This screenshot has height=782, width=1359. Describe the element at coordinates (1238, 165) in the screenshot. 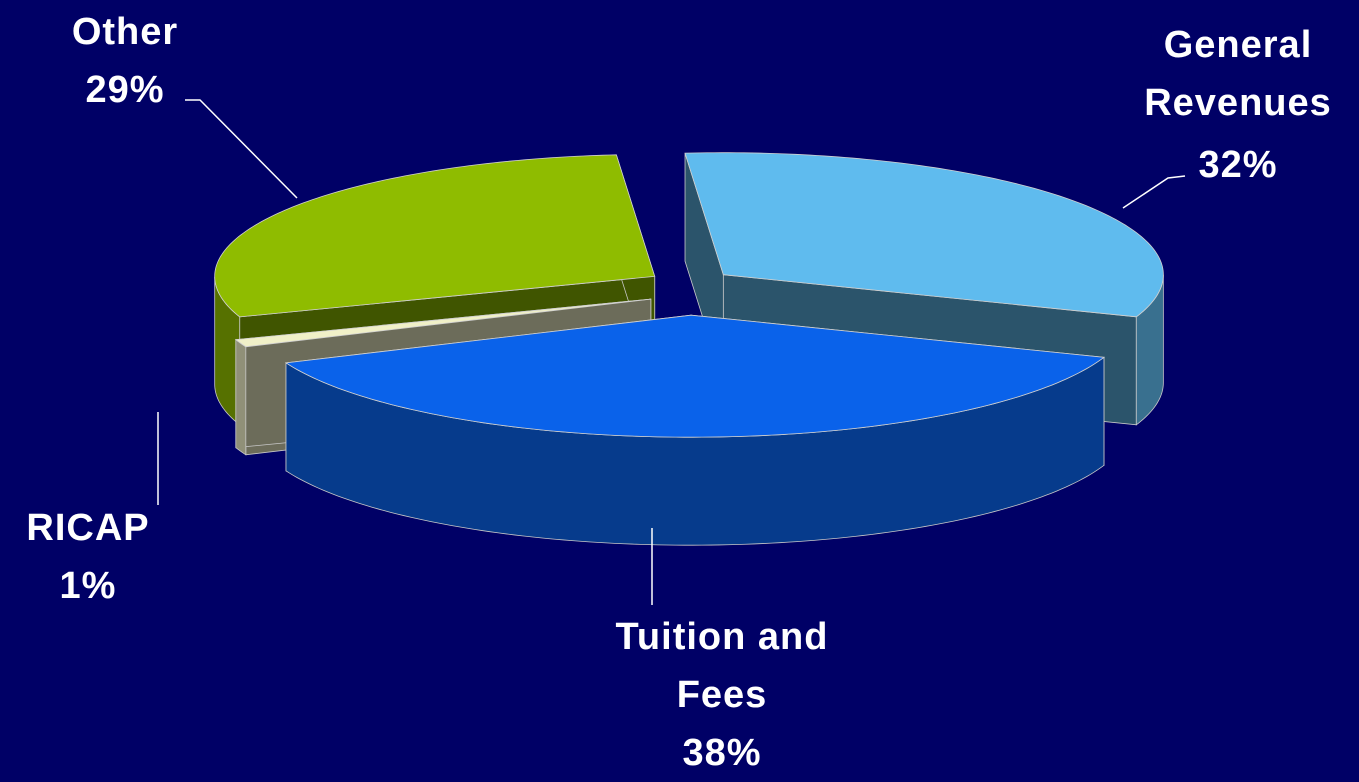

I see `value-label: 32%` at that location.